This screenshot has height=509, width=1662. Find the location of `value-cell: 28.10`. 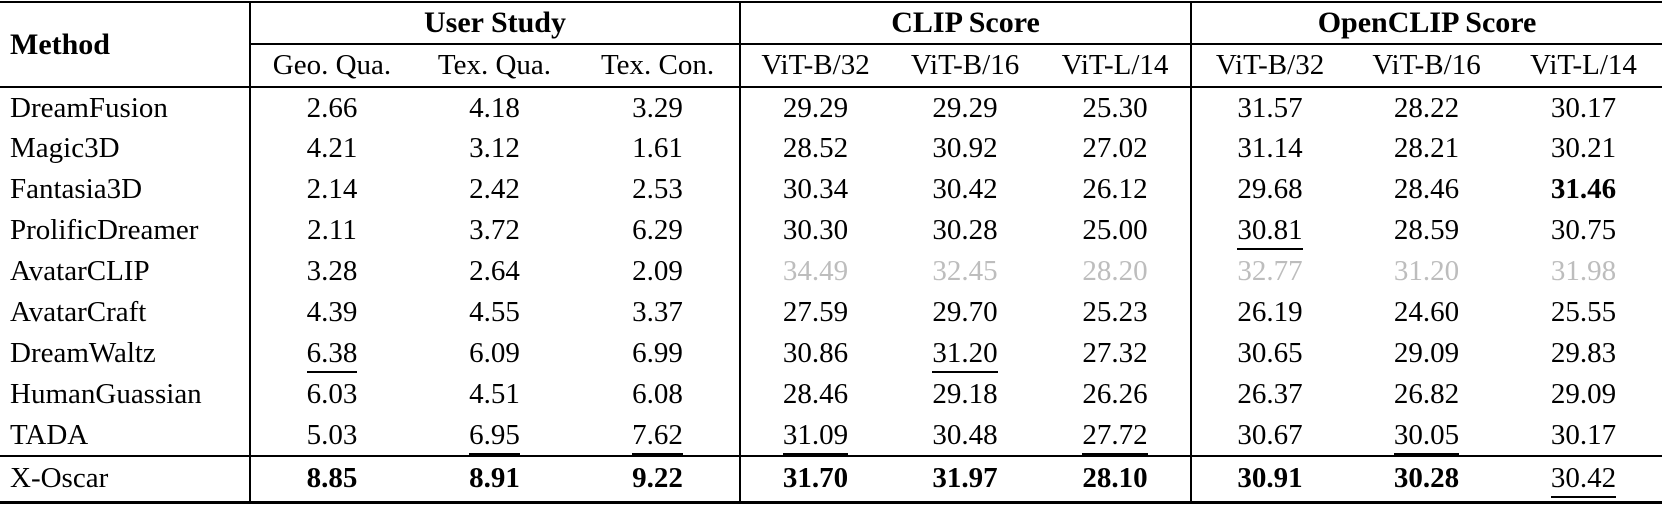

value-cell: 28.10 is located at coordinates (1116, 478).